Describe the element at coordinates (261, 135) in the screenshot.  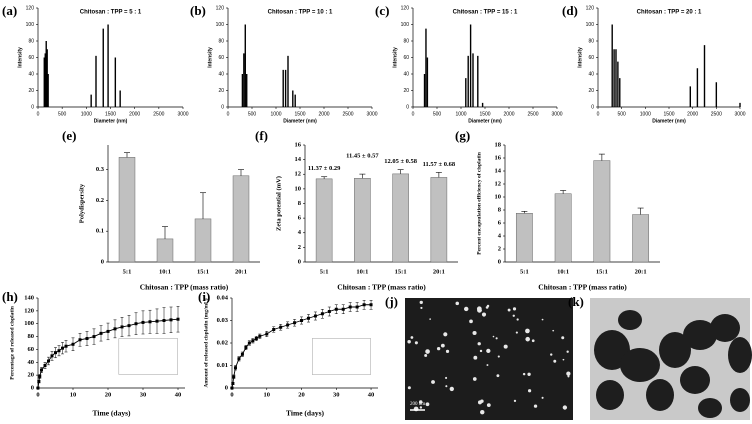
I see `panel-label: (f)` at that location.